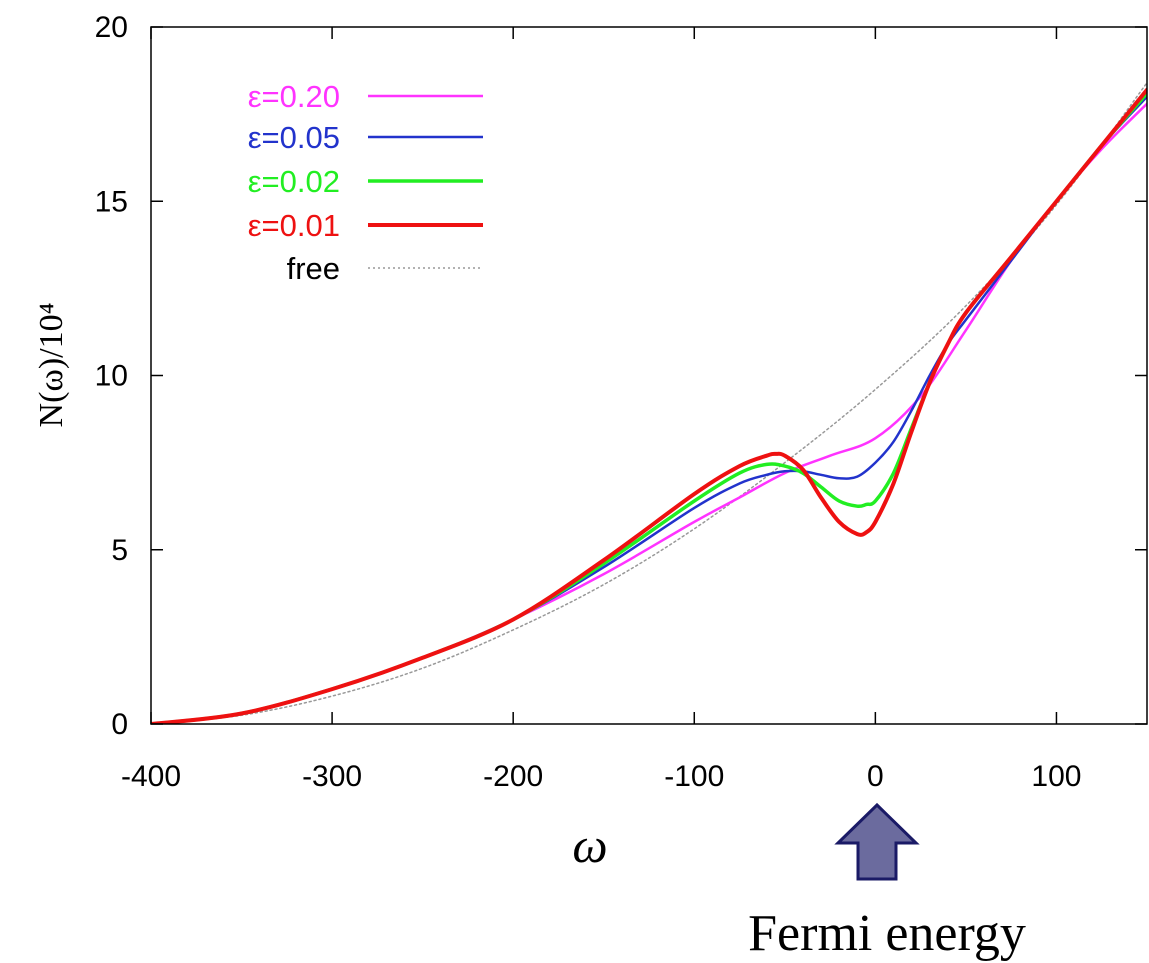 The width and height of the screenshot is (1149, 963). What do you see at coordinates (294, 181) in the screenshot?
I see `legend-label: ε=0.02` at bounding box center [294, 181].